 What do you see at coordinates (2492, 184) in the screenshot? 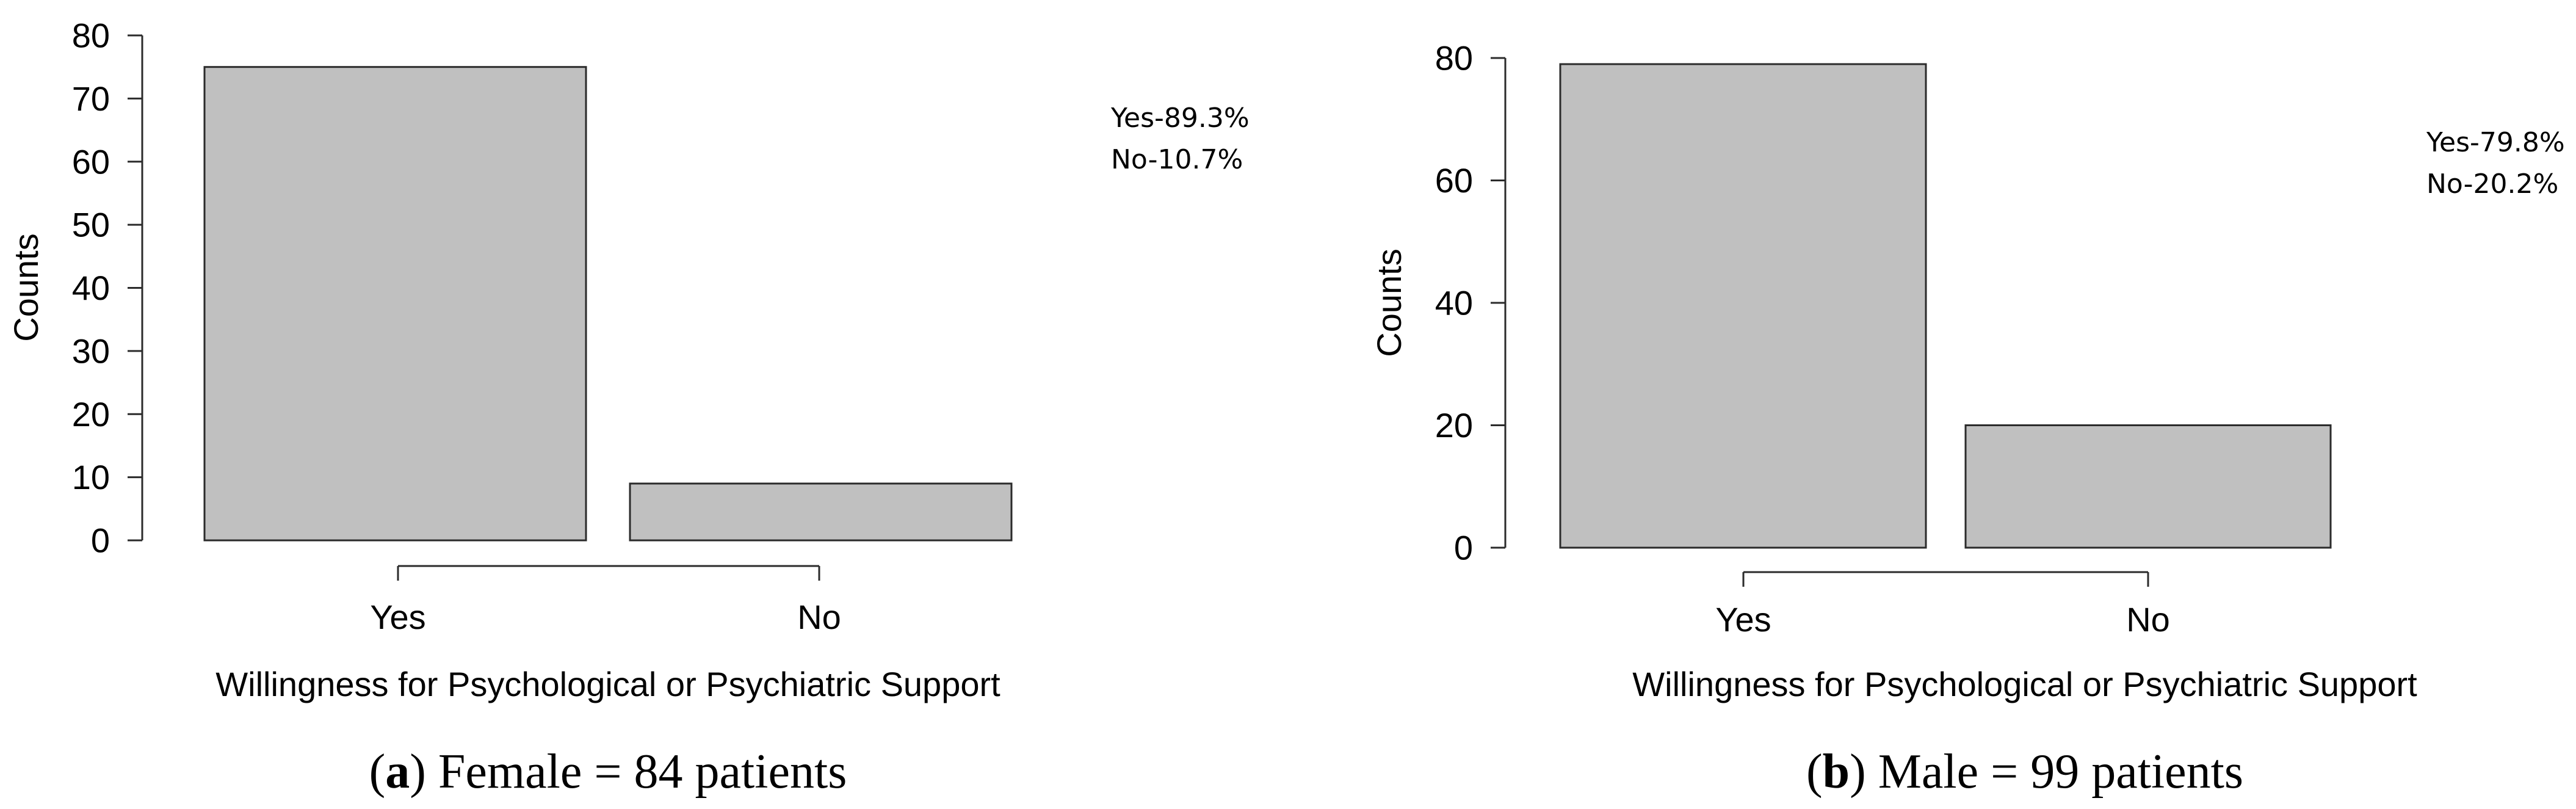
I see `percentage-annotation: No-20.2%` at bounding box center [2492, 184].